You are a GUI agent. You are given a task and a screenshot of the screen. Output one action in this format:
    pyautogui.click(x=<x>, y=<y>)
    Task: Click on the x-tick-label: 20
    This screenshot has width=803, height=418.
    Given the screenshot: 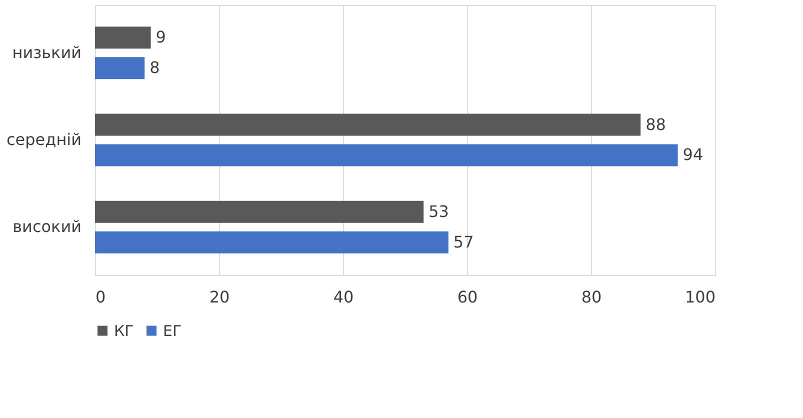 What is the action you would take?
    pyautogui.click(x=219, y=297)
    